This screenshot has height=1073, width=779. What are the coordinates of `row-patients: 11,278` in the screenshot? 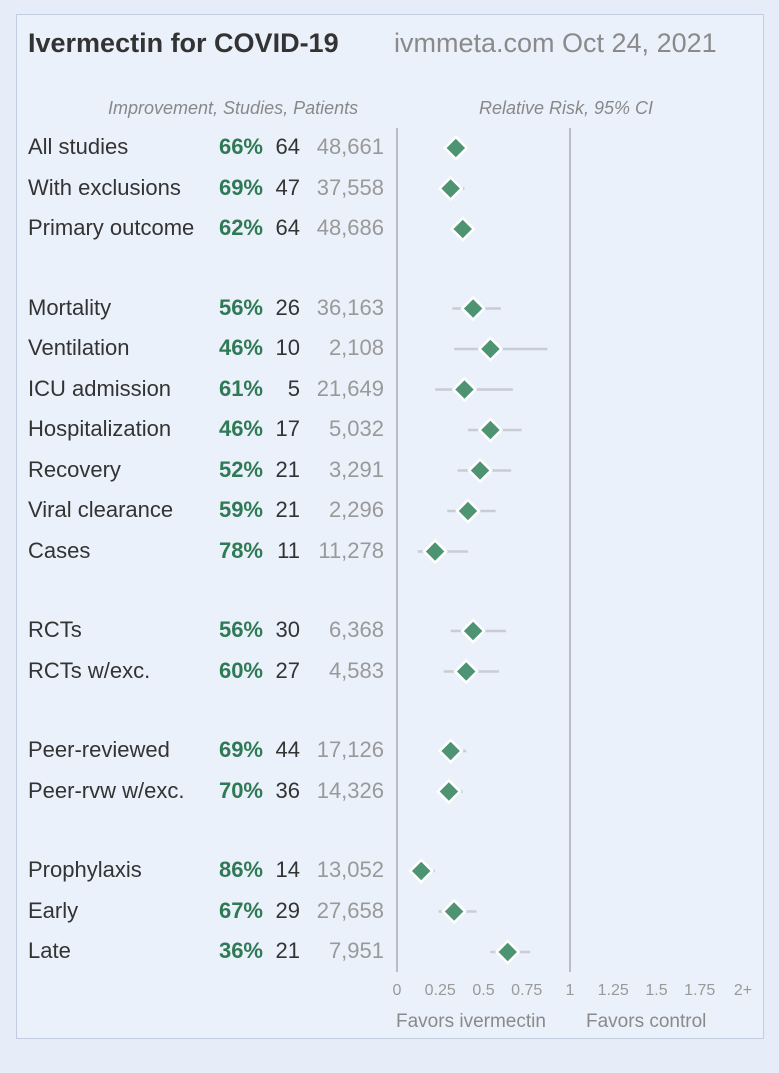 It's located at (351, 550).